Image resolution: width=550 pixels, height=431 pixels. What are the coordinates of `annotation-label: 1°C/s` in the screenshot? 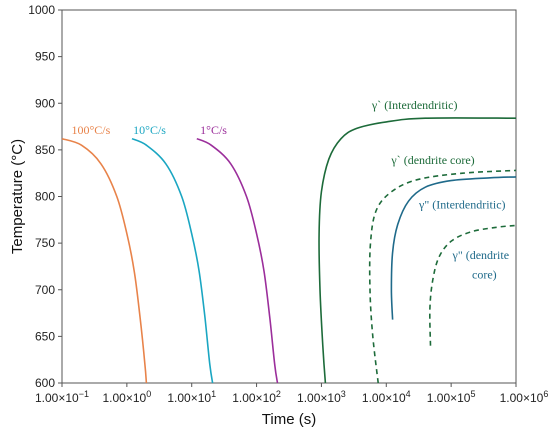 It's located at (213, 130).